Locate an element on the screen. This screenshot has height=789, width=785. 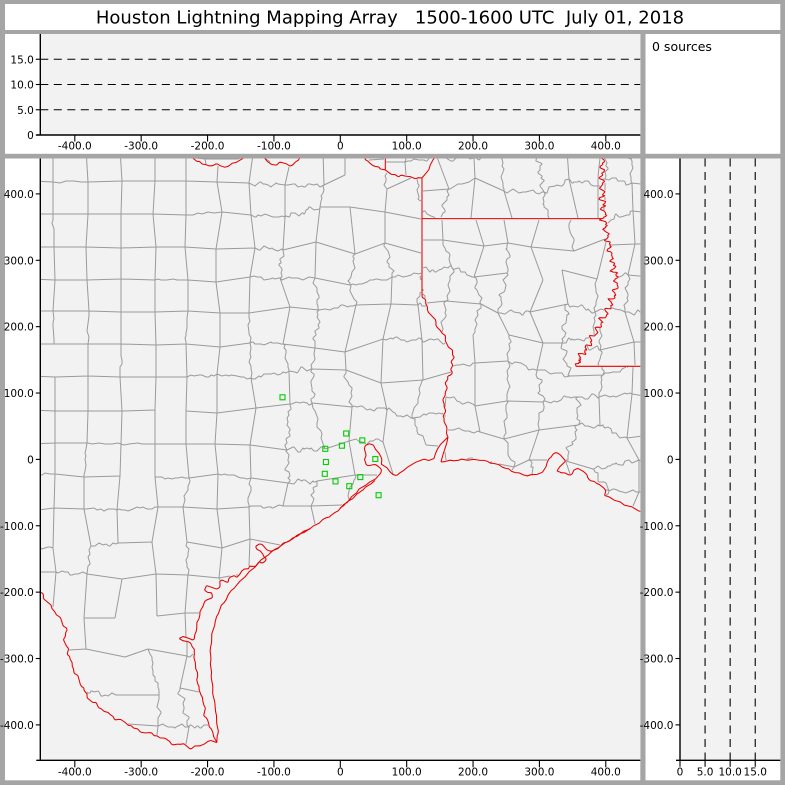
alt-ns-y-tick-label: 300.0 is located at coordinates (658, 261).